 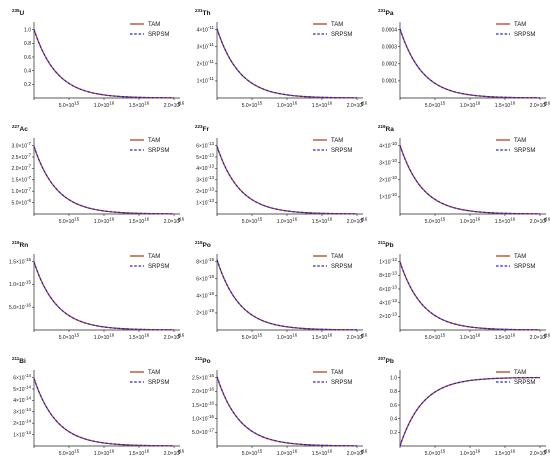 What do you see at coordinates (22, 411) in the screenshot?
I see `y-tick-label: 3×10⁻¹⁴` at bounding box center [22, 411].